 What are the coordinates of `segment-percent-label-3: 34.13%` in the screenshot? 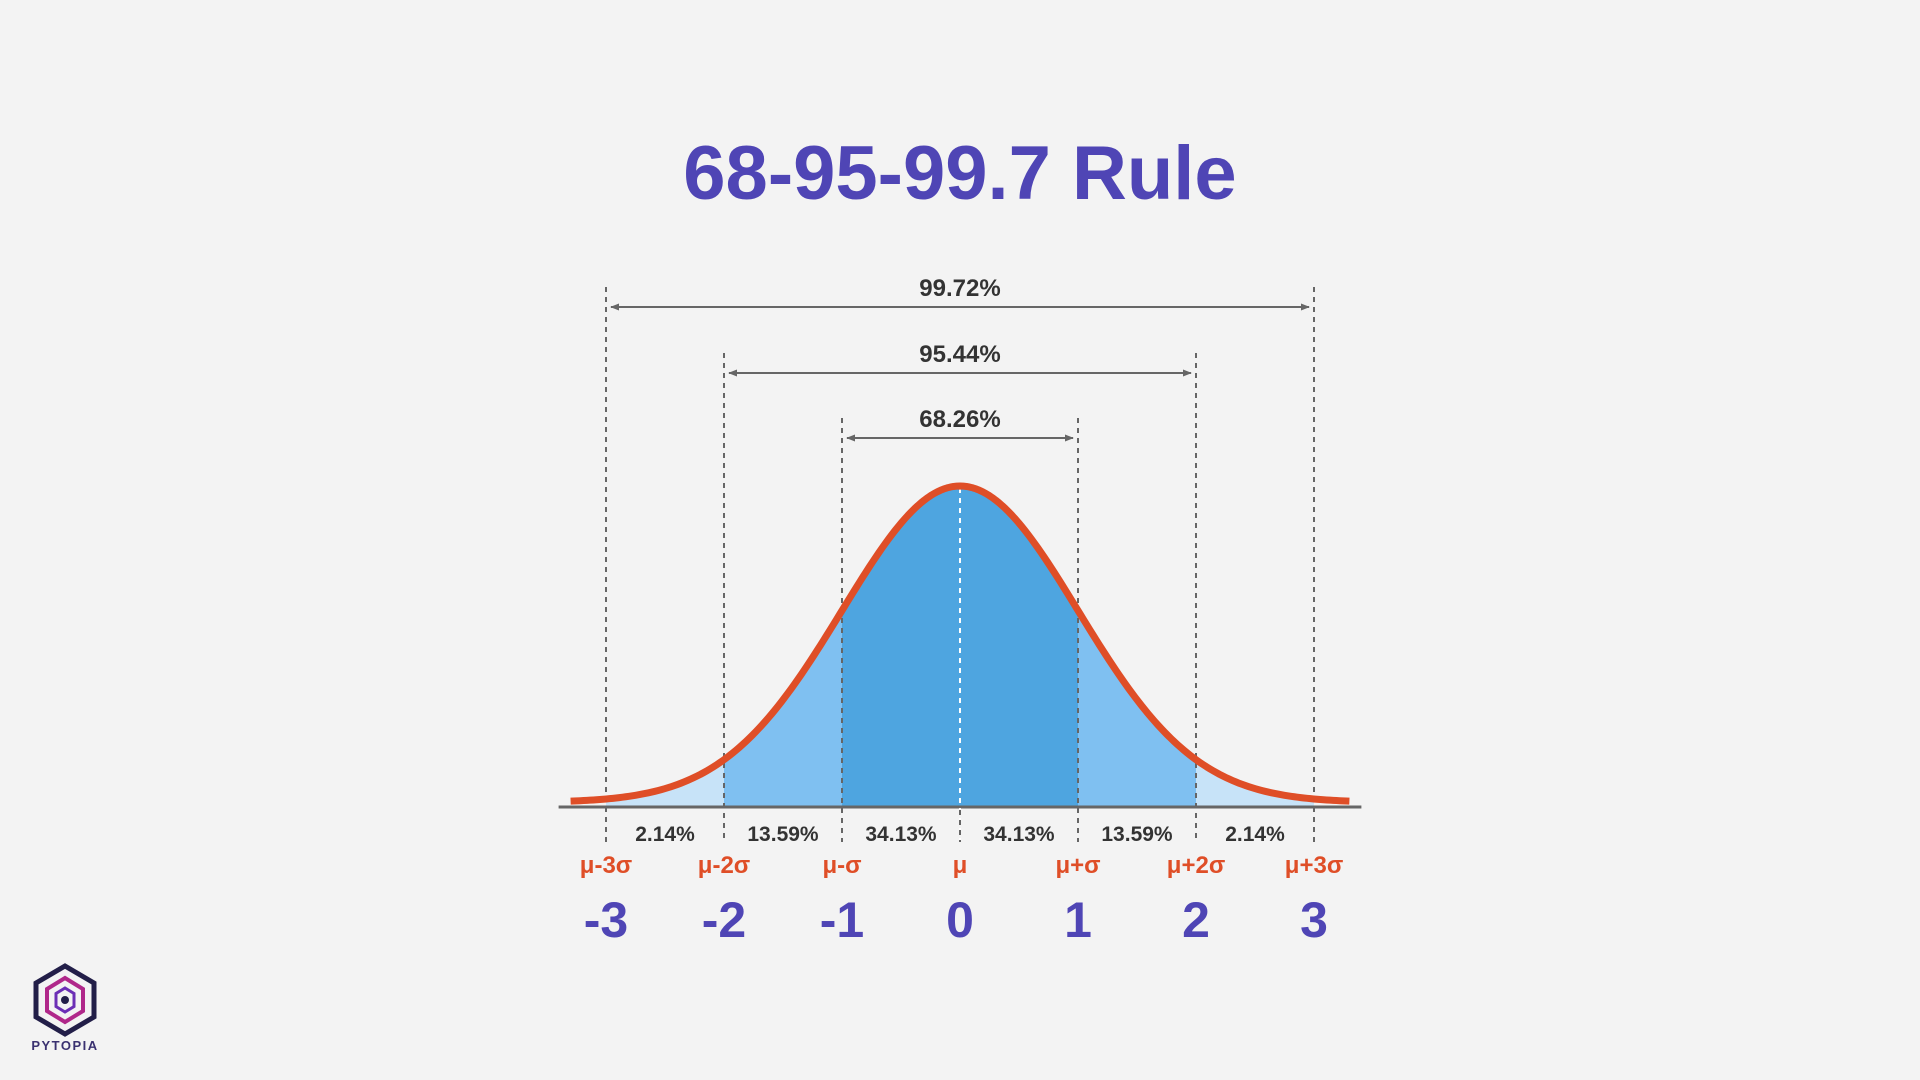 It's located at (901, 834).